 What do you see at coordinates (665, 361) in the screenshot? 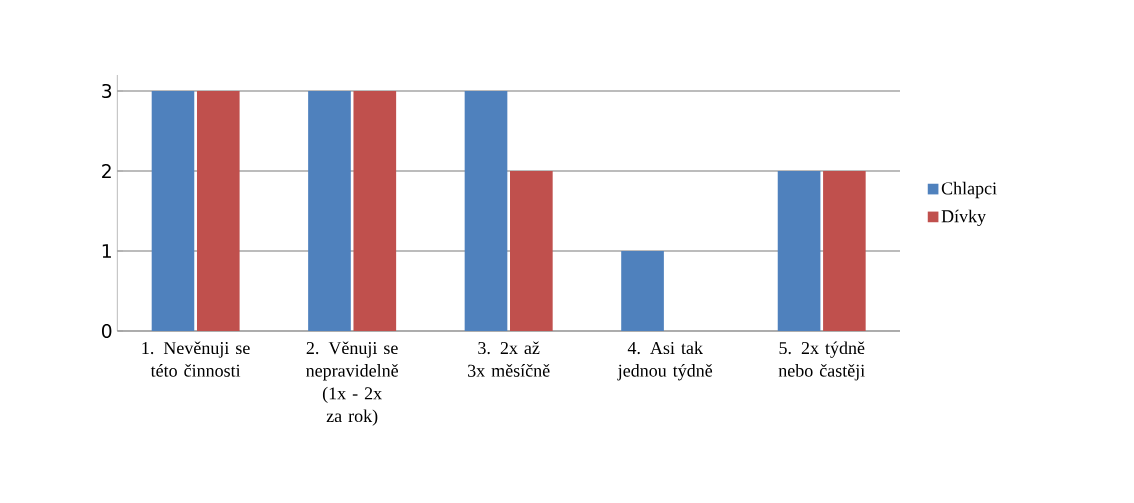
I see `x-tick-label: 4. Asi tak jednou týdně` at bounding box center [665, 361].